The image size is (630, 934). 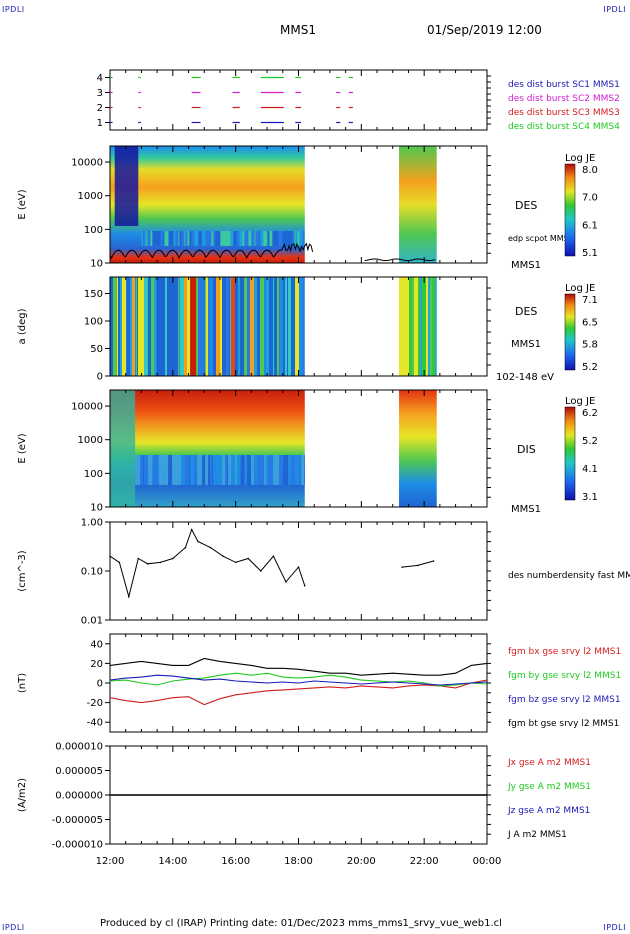 What do you see at coordinates (92, 572) in the screenshot?
I see `y-tick-label: 0.10` at bounding box center [92, 572].